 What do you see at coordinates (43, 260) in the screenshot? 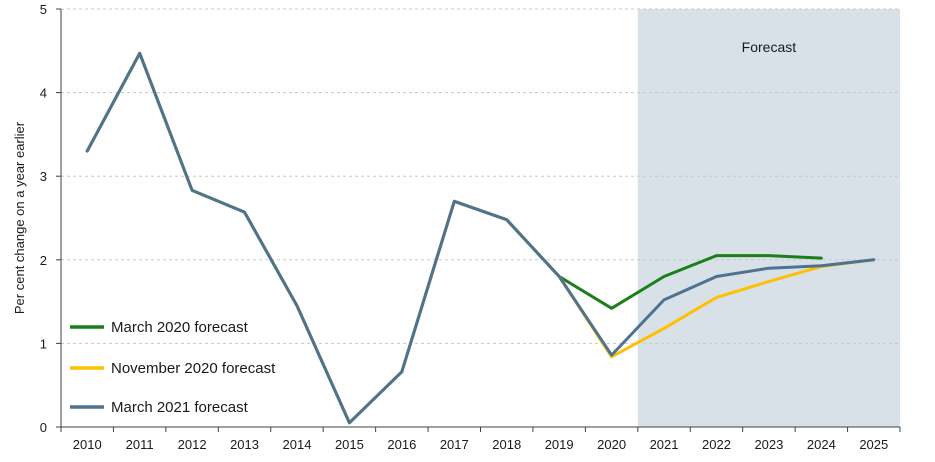
I see `y-tick-label: 2` at bounding box center [43, 260].